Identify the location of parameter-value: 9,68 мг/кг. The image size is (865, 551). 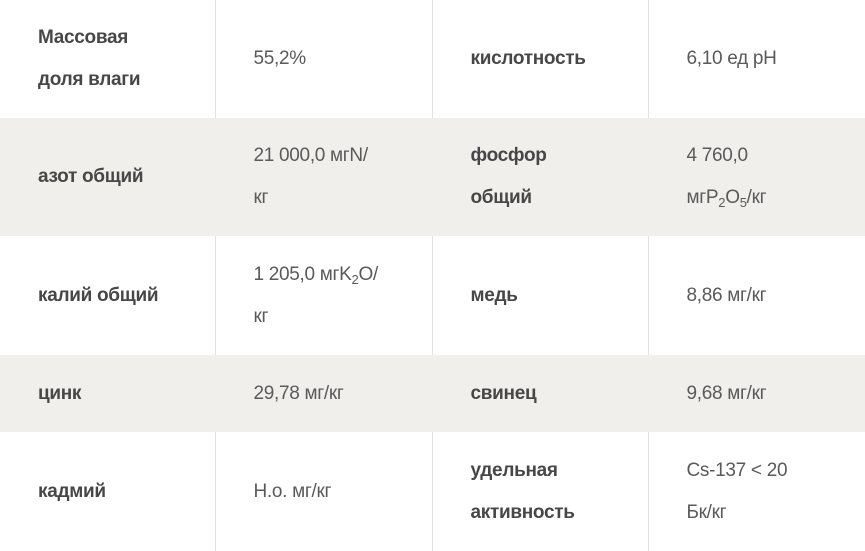
(756, 393).